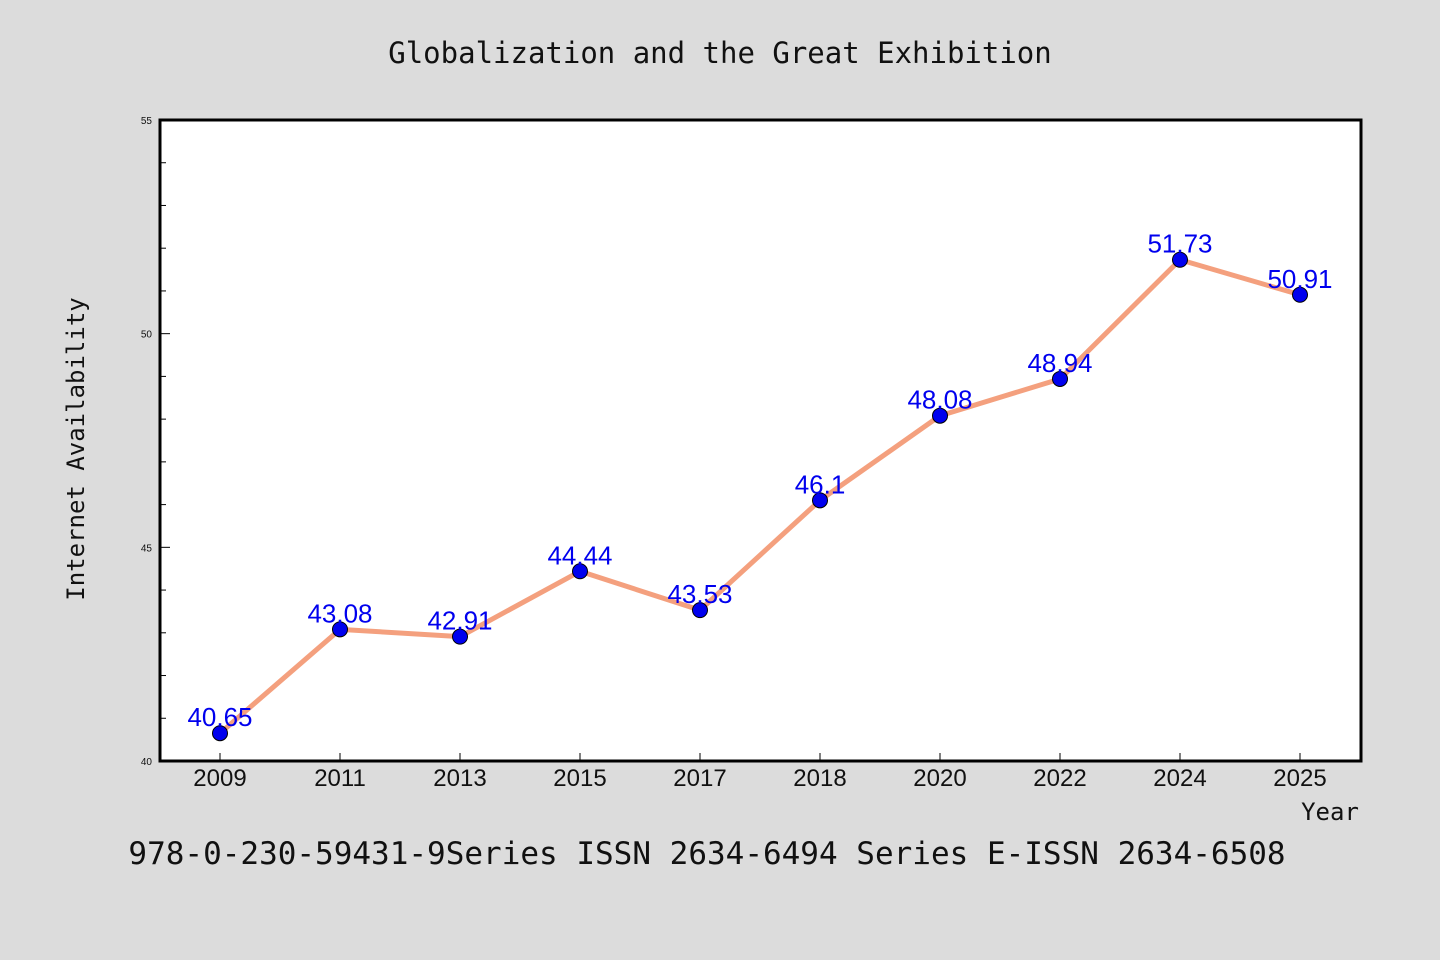  I want to click on y-axis-ticks: 40 45 50 55, so click(155, 442).